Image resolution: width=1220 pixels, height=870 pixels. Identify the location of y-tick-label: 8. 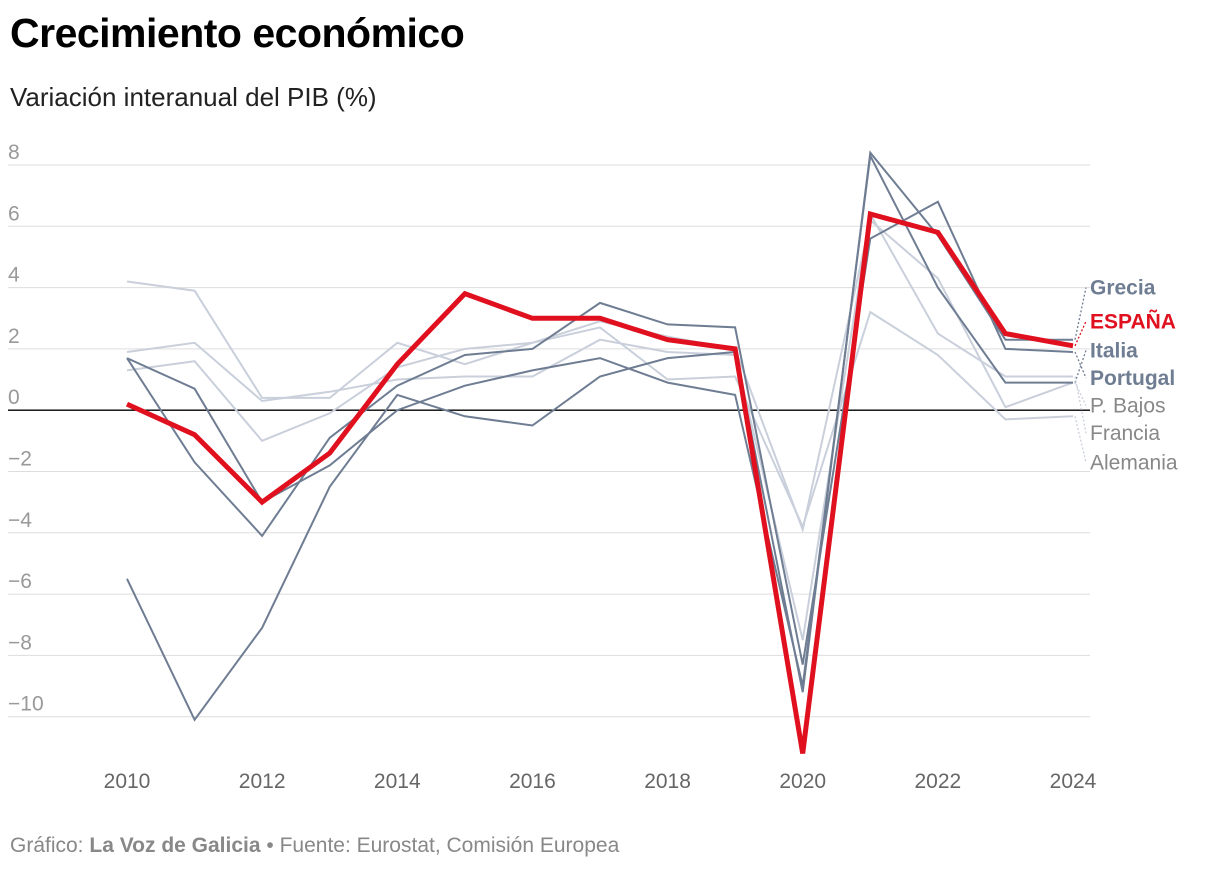
(14, 152).